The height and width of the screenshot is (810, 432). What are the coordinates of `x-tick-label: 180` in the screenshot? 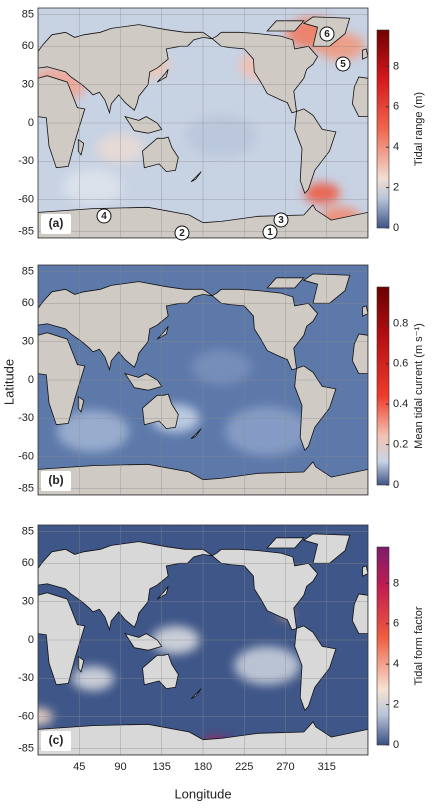 It's located at (203, 767).